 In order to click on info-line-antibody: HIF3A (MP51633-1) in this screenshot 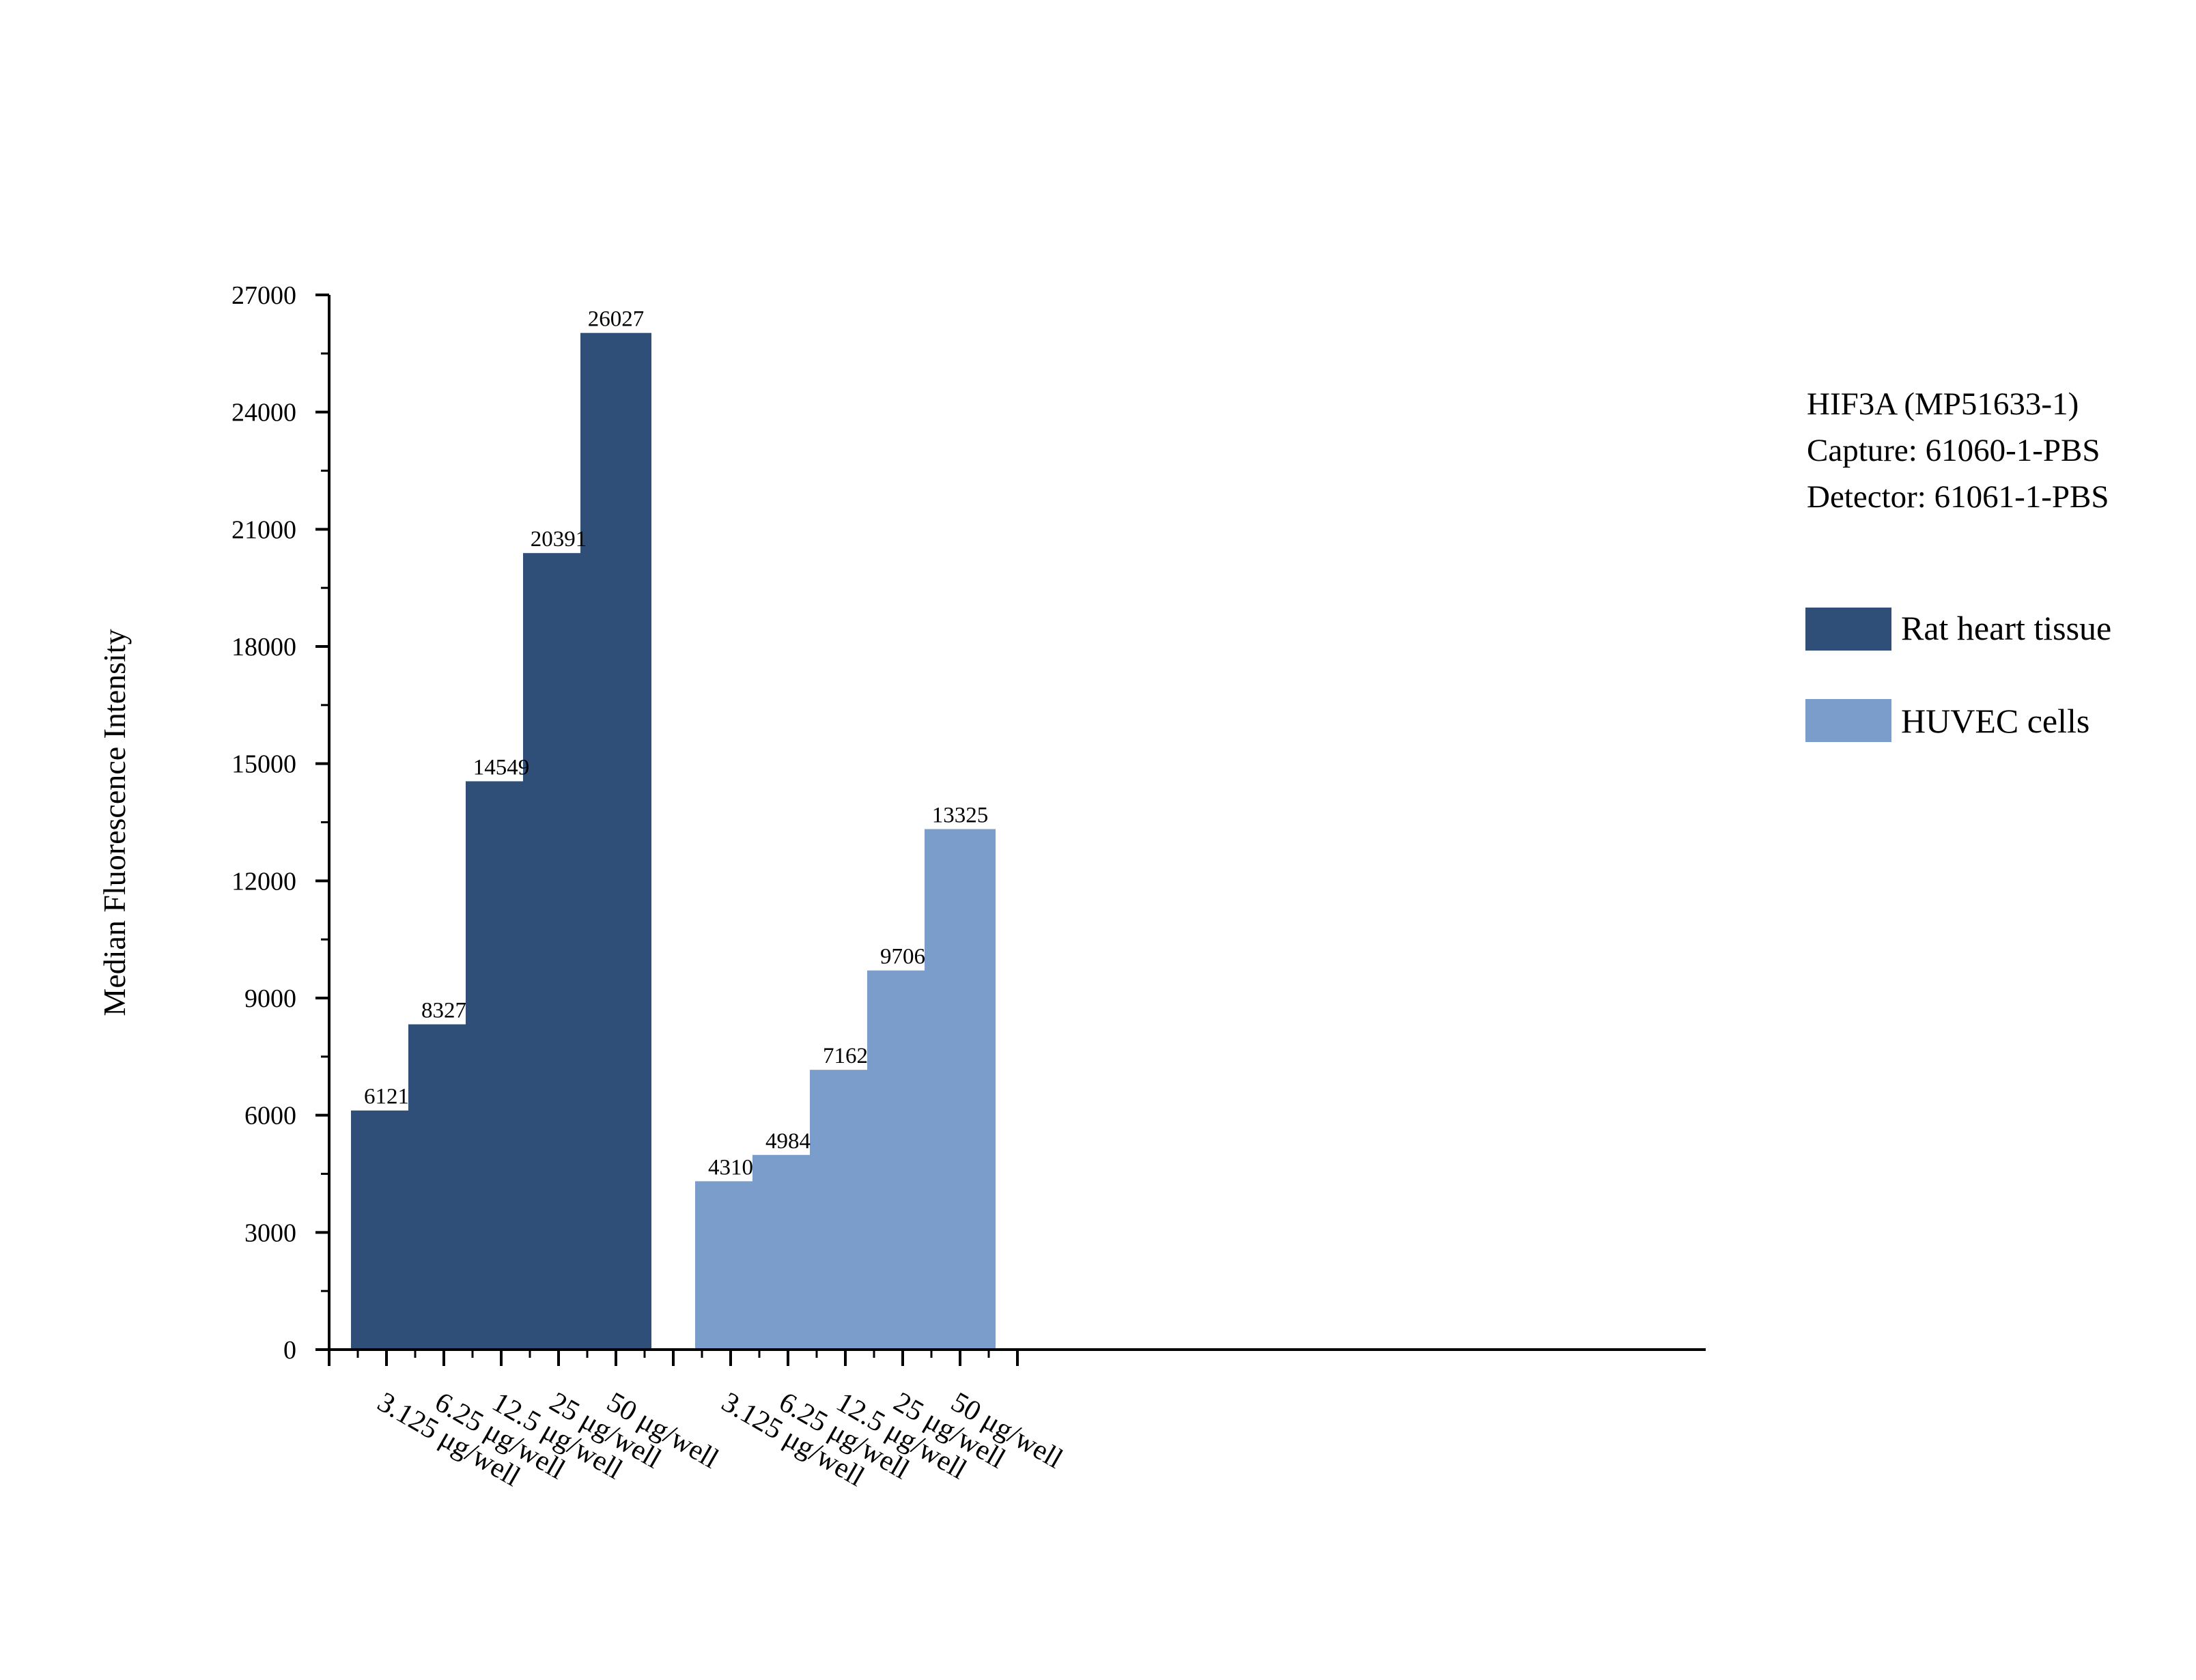, I will do `click(1943, 404)`.